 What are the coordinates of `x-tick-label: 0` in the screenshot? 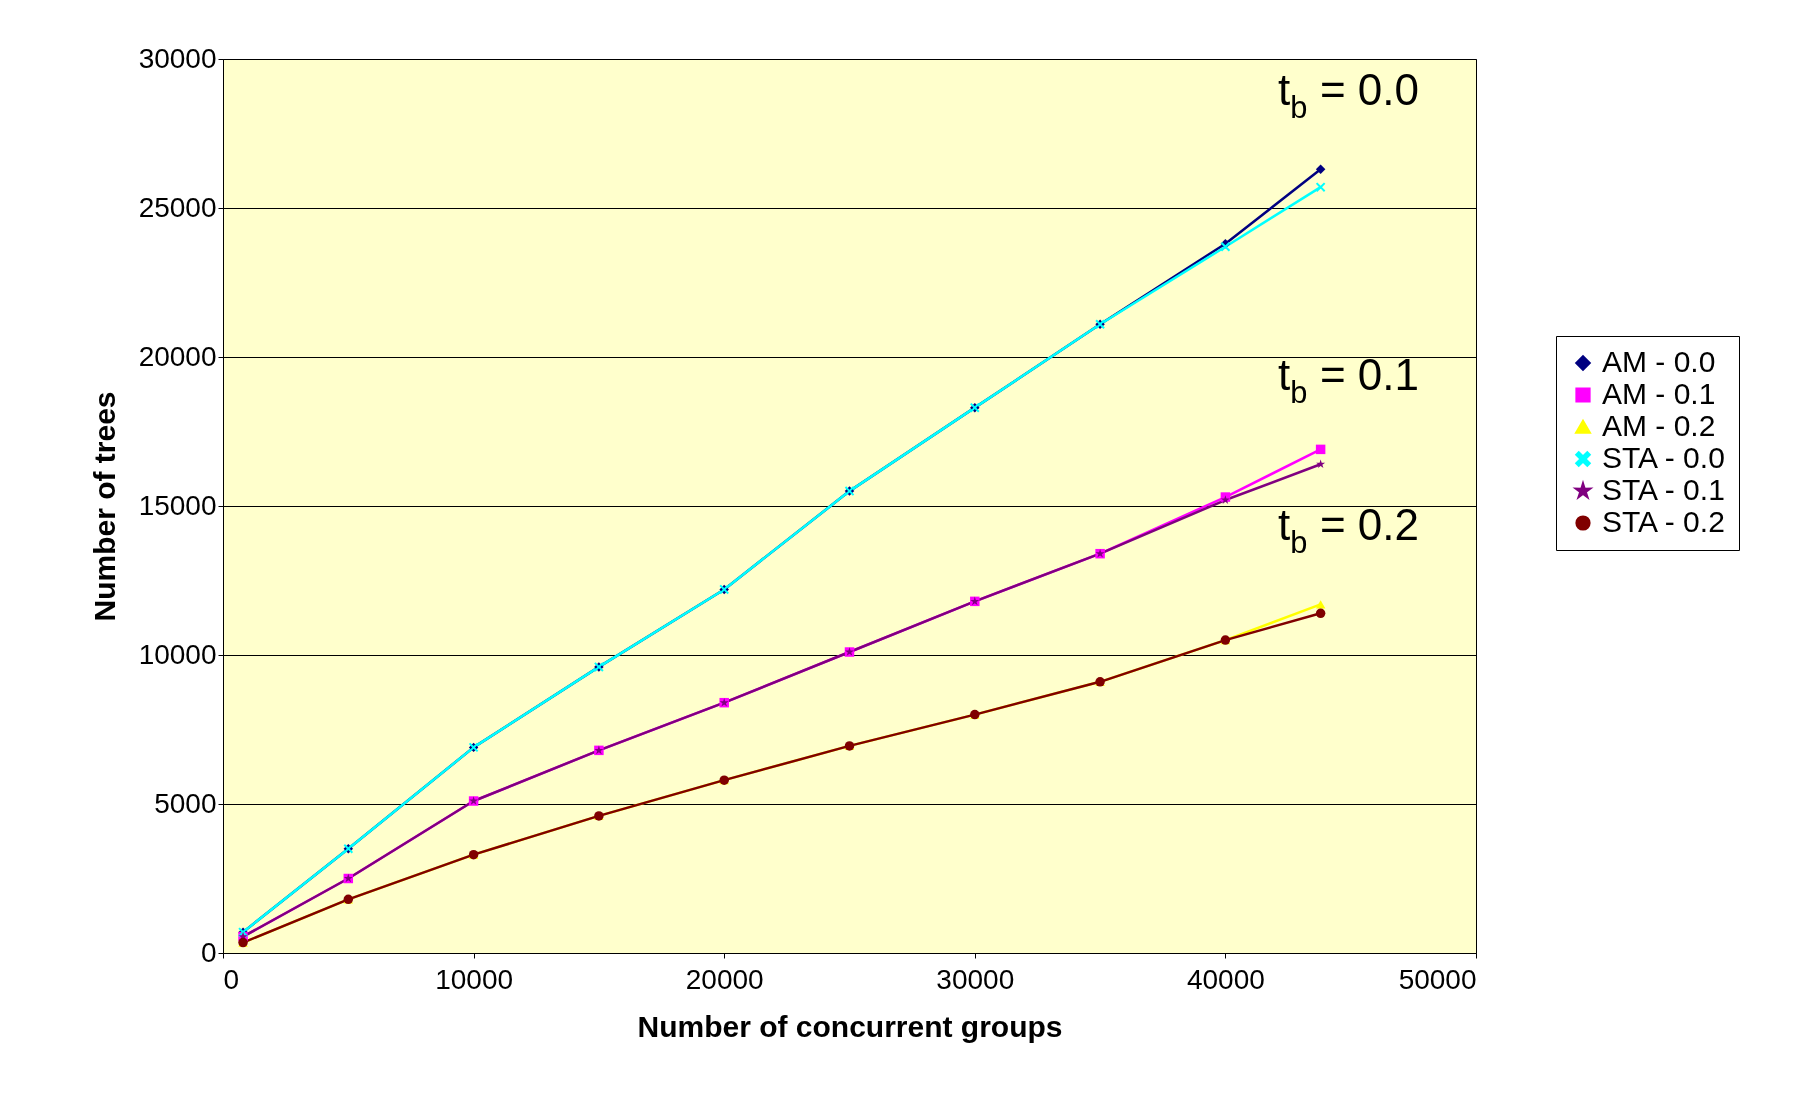 It's located at (231, 979).